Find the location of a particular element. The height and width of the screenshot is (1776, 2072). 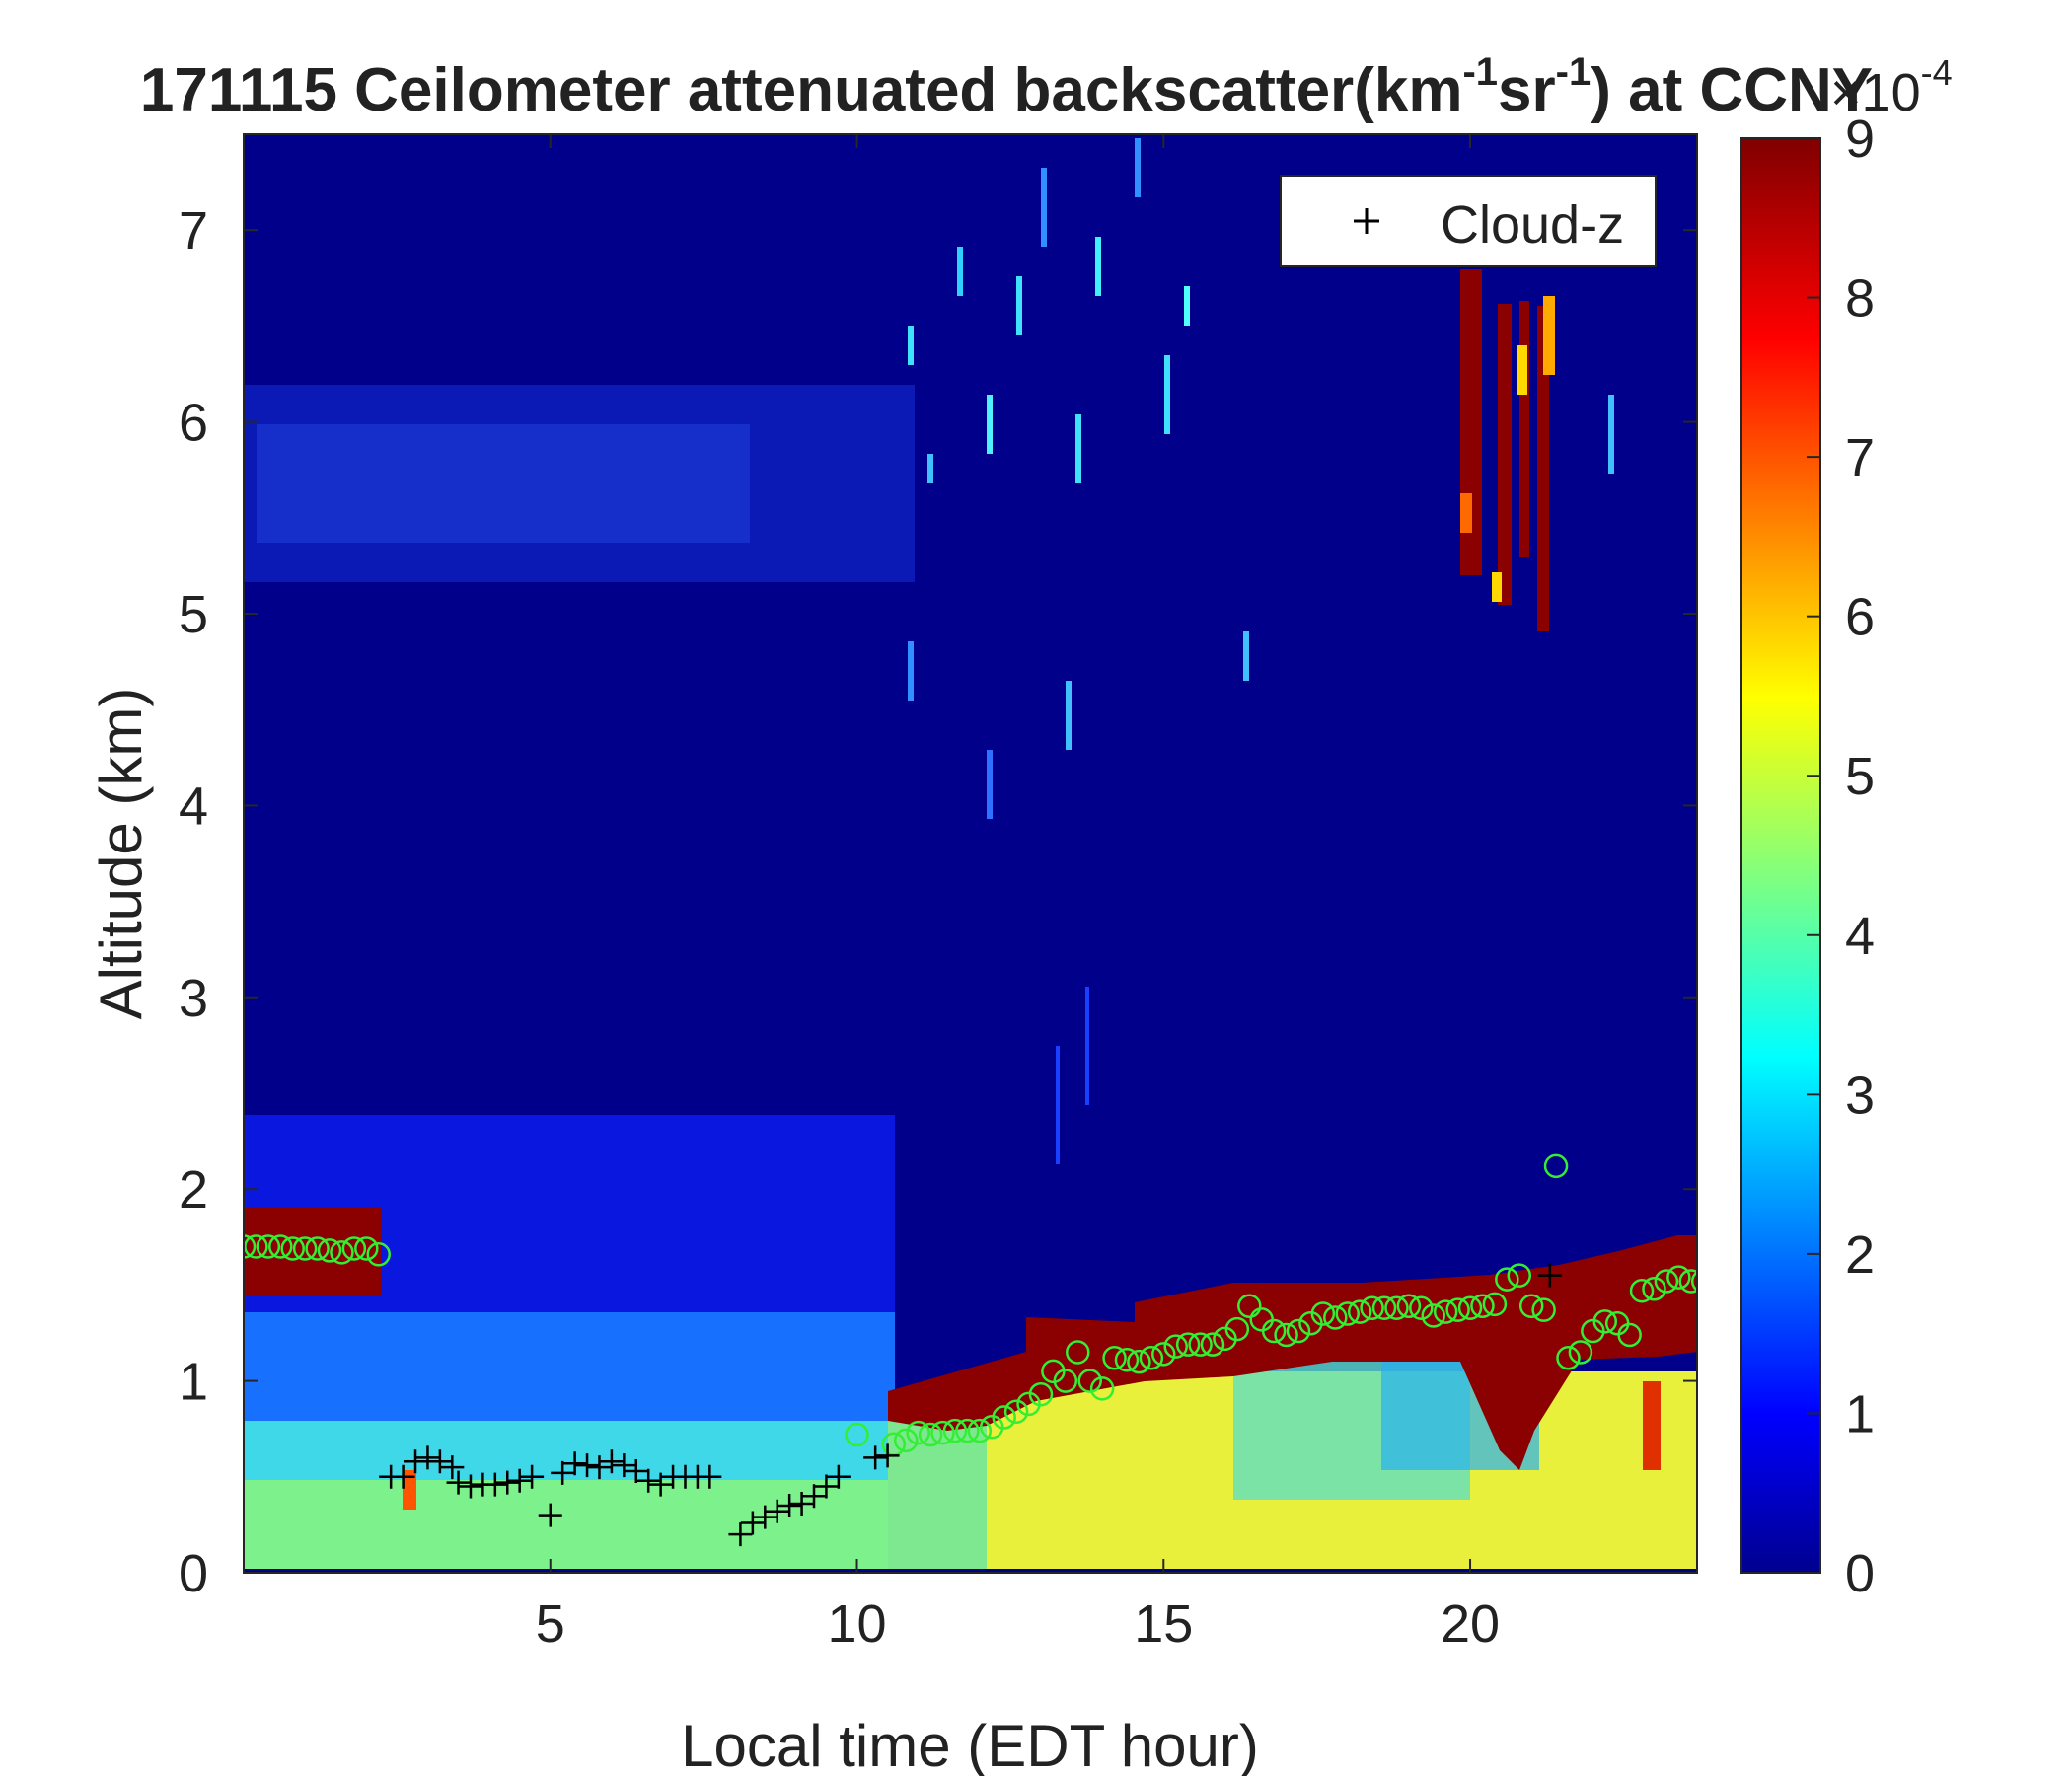

legend-label-cloud-z: Cloud-z is located at coordinates (1533, 225).